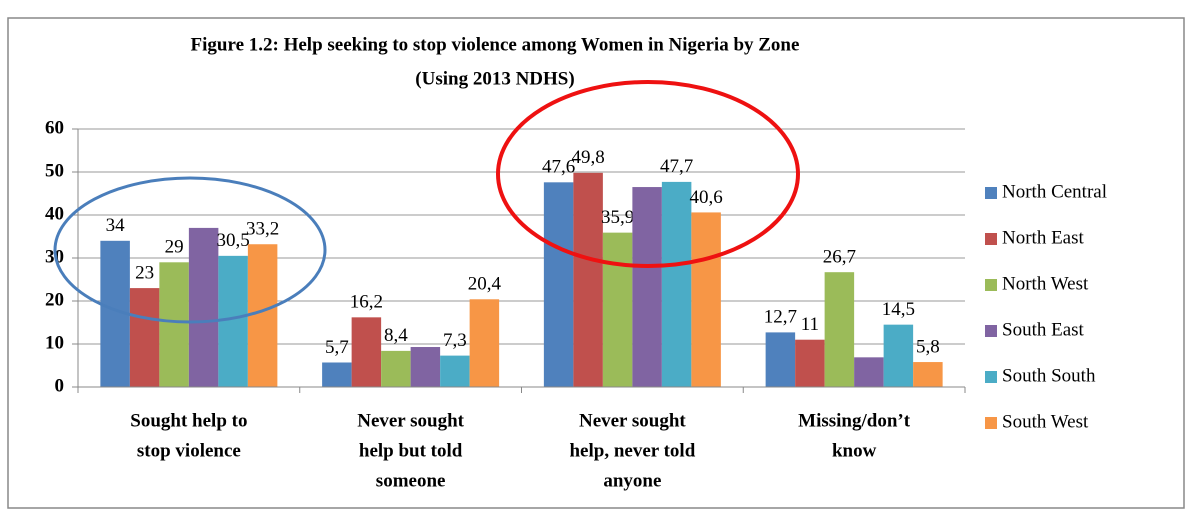  I want to click on x-tick-label: anyone, so click(632, 480).